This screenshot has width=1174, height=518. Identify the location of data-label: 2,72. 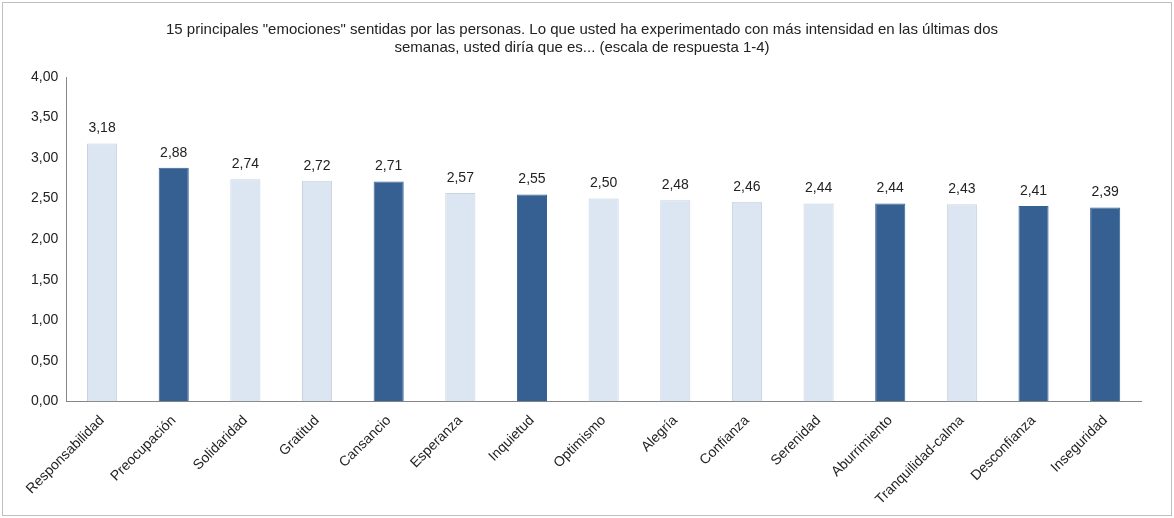
(317, 164).